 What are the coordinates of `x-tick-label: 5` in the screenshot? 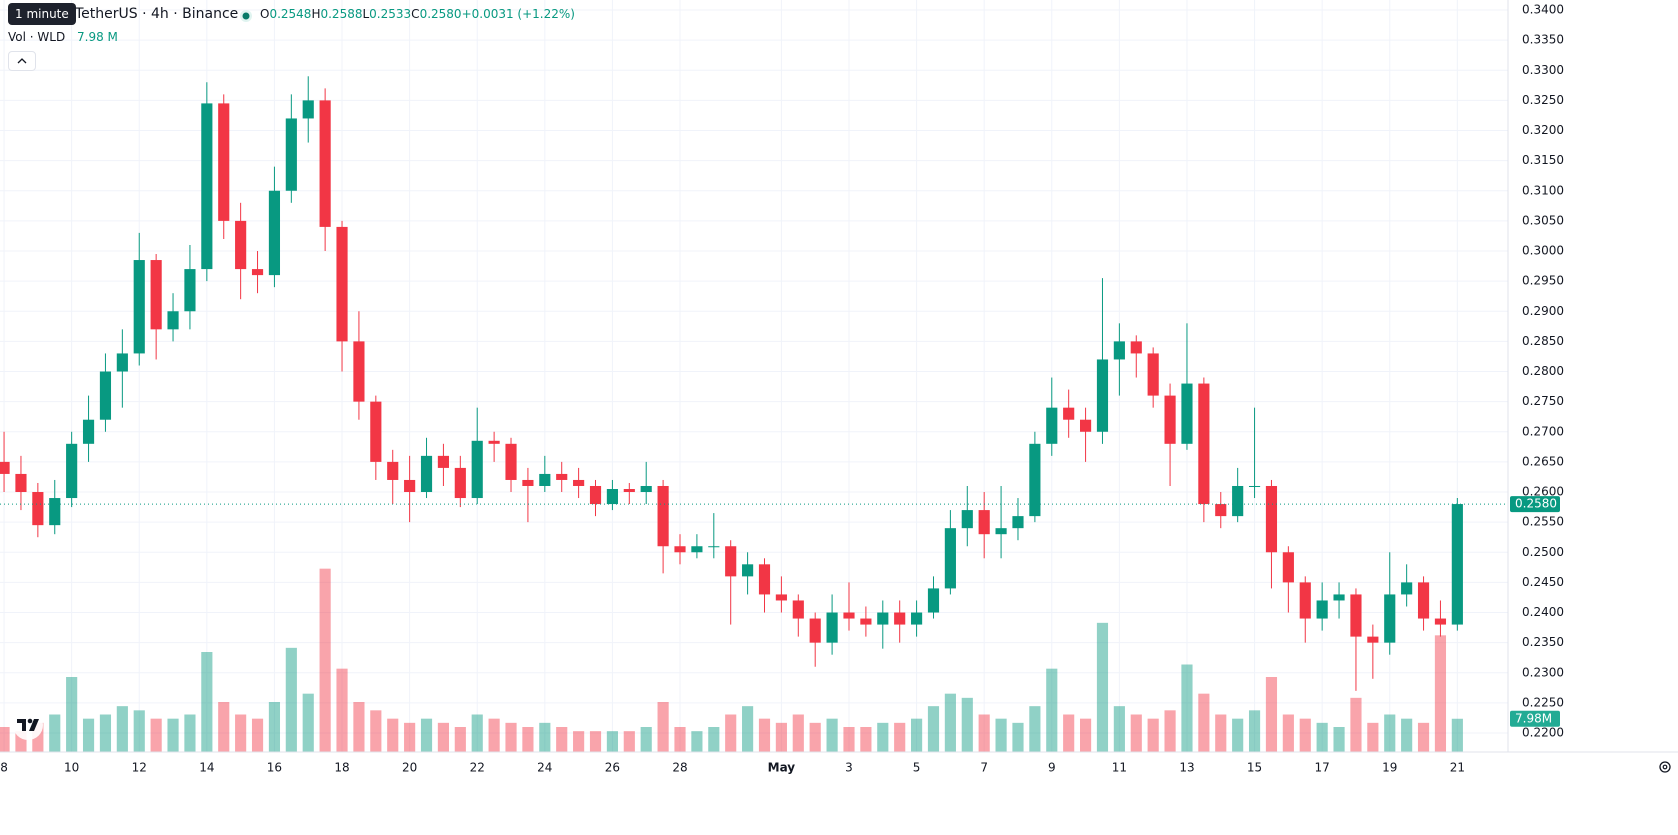 It's located at (917, 768).